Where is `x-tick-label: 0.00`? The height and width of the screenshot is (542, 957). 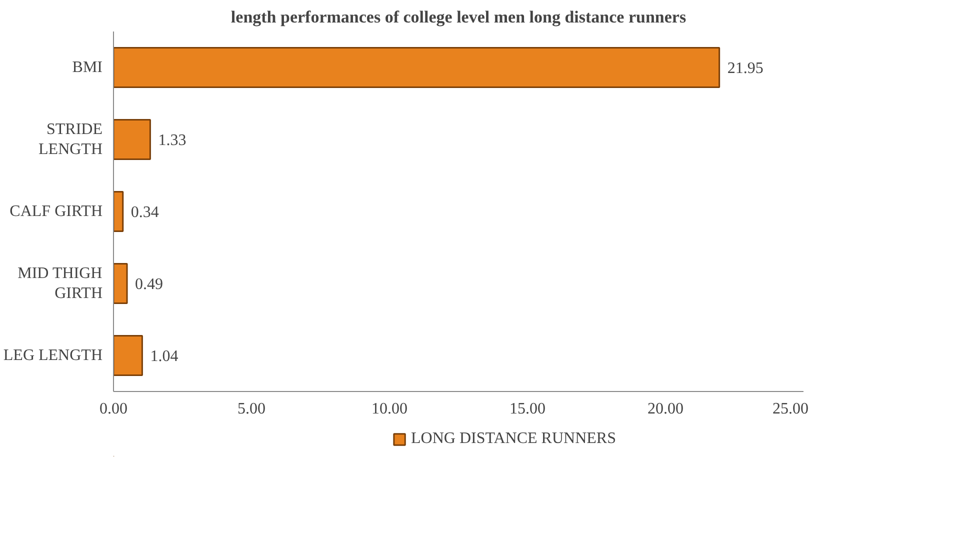
x-tick-label: 0.00 is located at coordinates (114, 409).